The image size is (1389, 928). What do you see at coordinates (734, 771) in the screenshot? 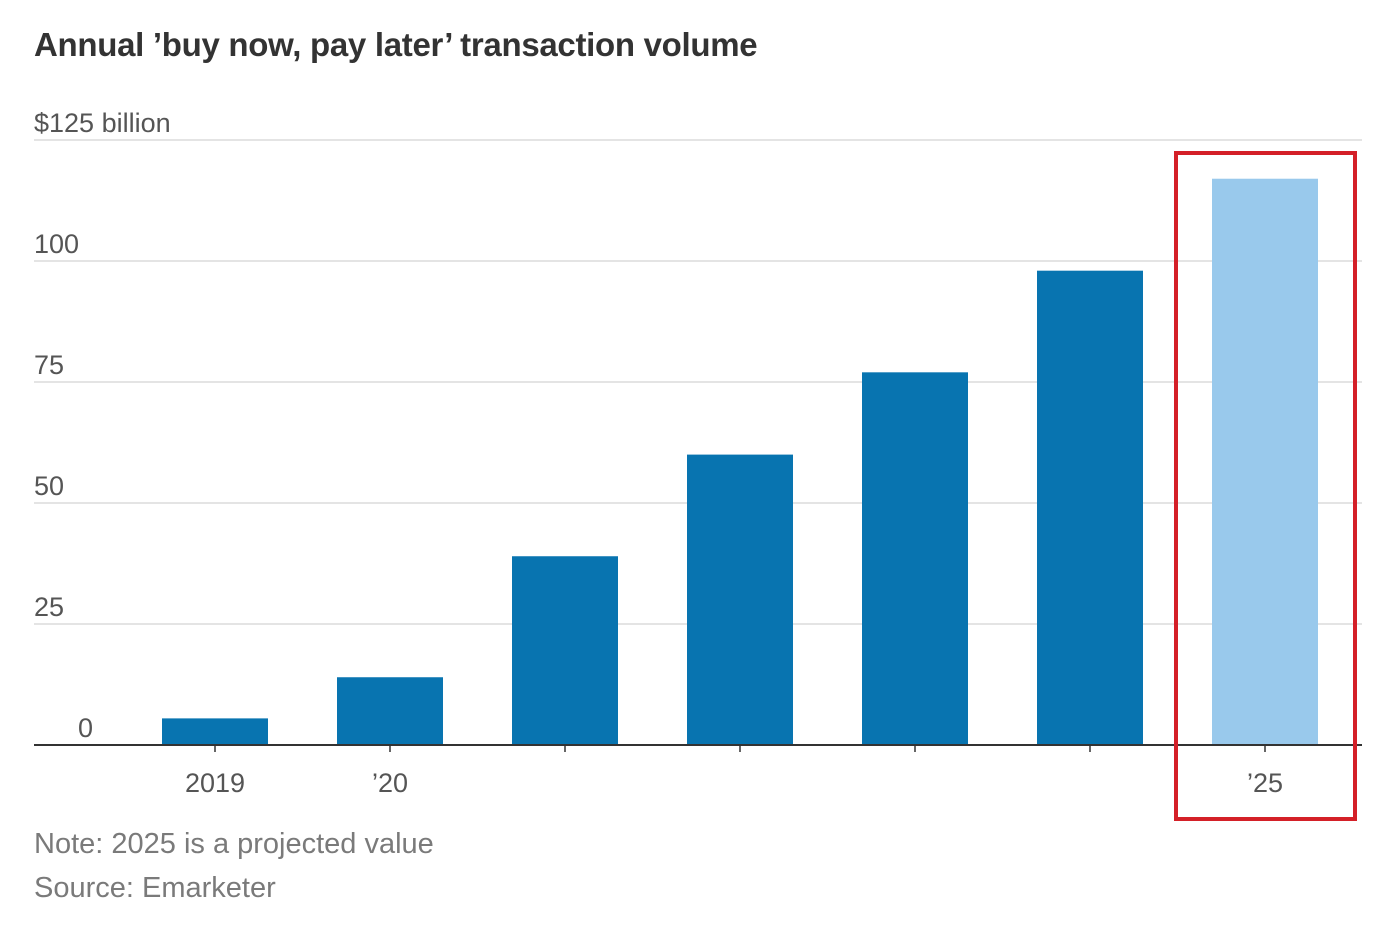
I see `x-axis-ticks: 2019 ’20 ’25` at bounding box center [734, 771].